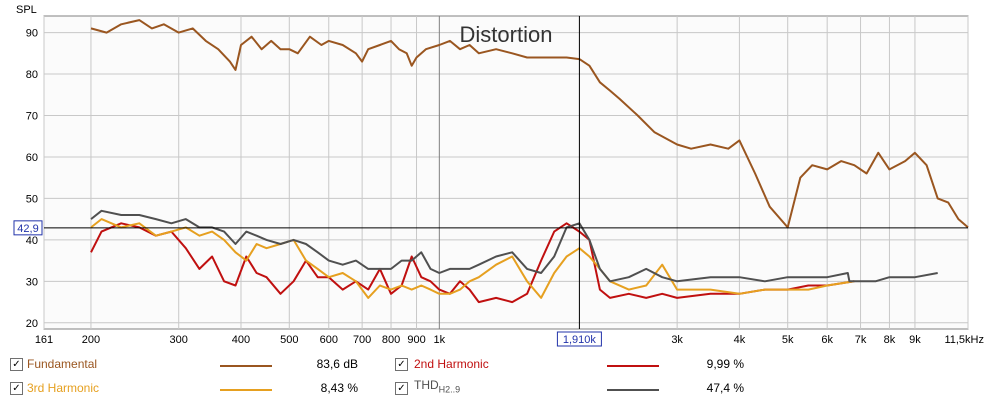  I want to click on x-tick-label: 3k, so click(677, 340).